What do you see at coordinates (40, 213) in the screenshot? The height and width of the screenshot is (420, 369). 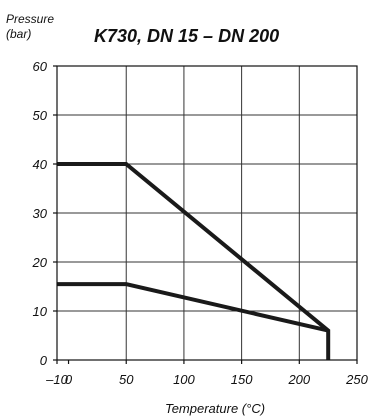 I see `y-tick-label-30: 30` at bounding box center [40, 213].